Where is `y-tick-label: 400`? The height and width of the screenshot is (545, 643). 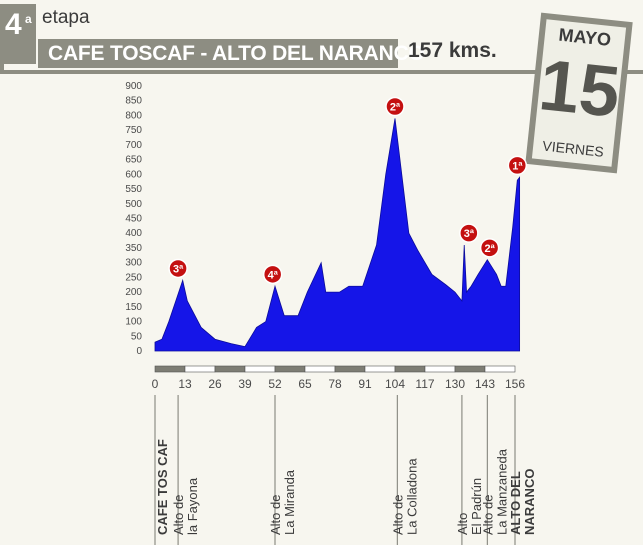 y-tick-label: 400 is located at coordinates (133, 233).